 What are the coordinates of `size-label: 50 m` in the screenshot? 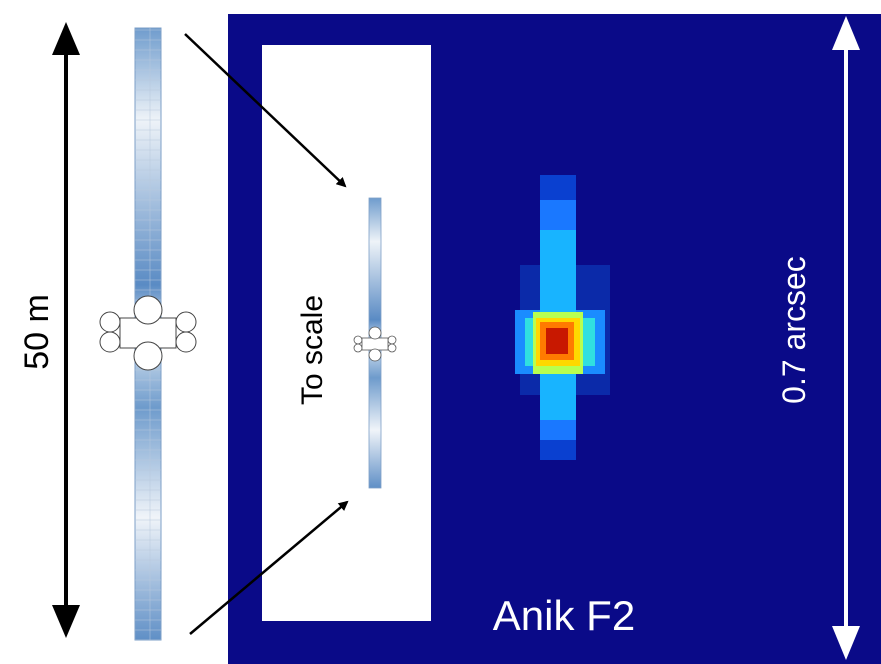 It's located at (37, 332).